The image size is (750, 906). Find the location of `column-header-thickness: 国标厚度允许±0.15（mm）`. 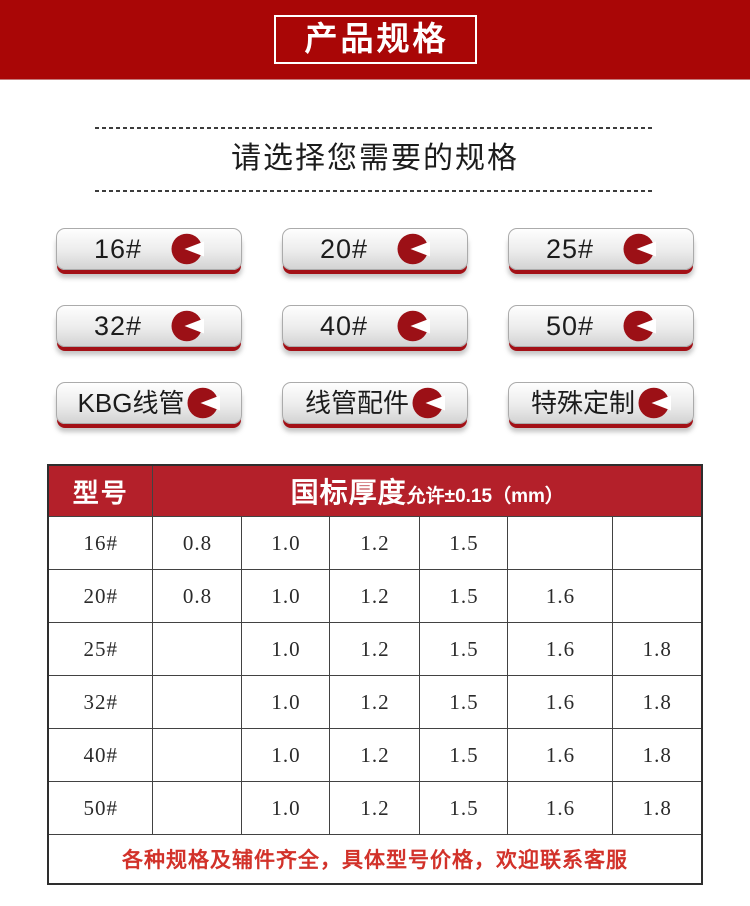

column-header-thickness: 国标厚度允许±0.15（mm） is located at coordinates (427, 490).